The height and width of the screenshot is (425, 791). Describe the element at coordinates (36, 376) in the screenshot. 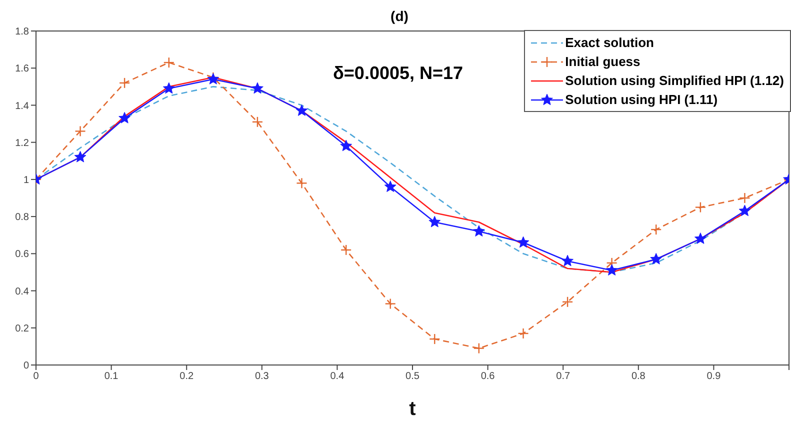

I see `x-tick-label: 0` at that location.